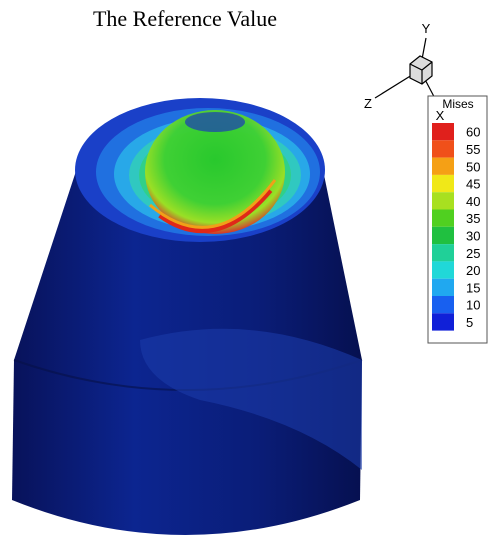  I want to click on legend-label: 50, so click(473, 166).